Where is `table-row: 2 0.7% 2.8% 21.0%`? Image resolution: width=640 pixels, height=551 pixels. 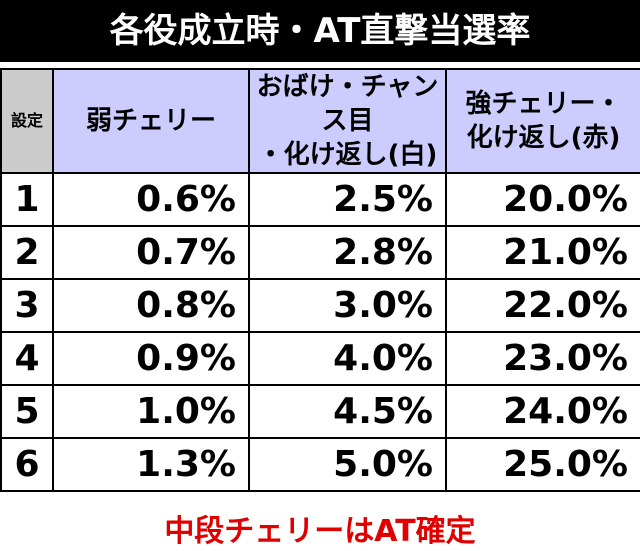
table-row: 2 0.7% 2.8% 21.0% is located at coordinates (320, 252).